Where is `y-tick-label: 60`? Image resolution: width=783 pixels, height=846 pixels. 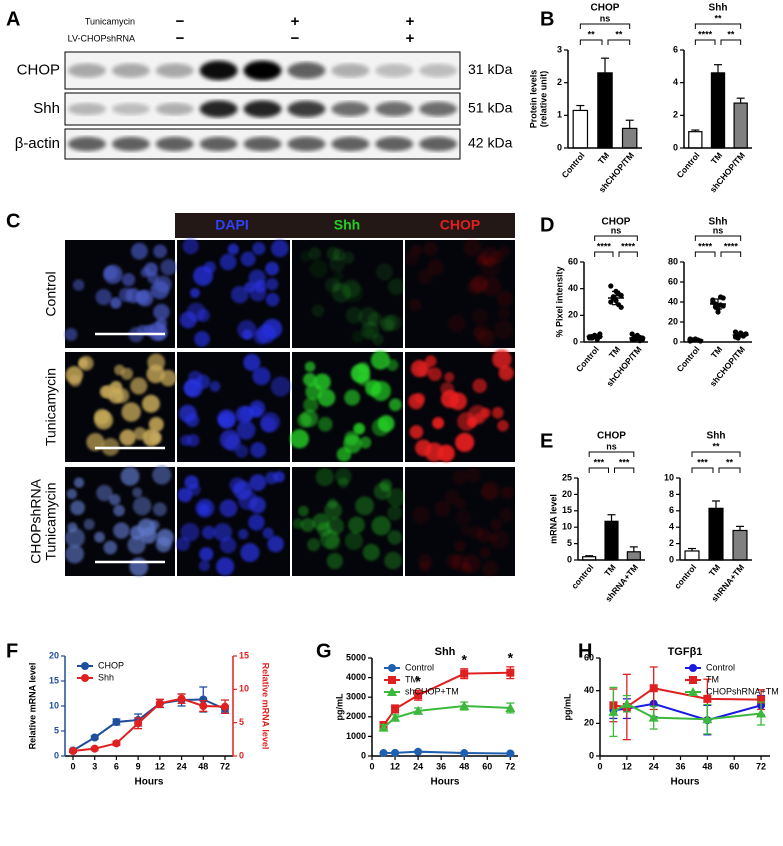
y-tick-label: 60 is located at coordinates (673, 281).